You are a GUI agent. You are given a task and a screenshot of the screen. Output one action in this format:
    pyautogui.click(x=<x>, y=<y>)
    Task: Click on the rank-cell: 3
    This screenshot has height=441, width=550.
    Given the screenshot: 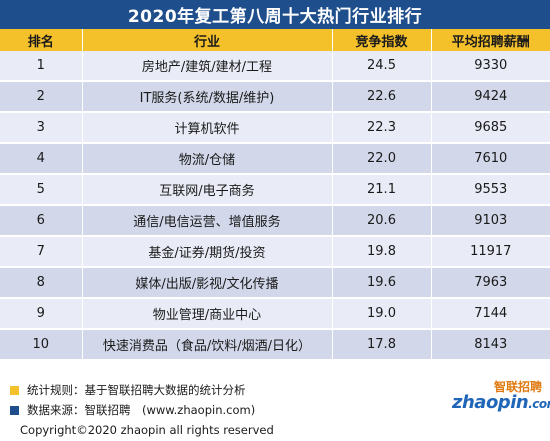 What is the action you would take?
    pyautogui.click(x=41, y=128)
    